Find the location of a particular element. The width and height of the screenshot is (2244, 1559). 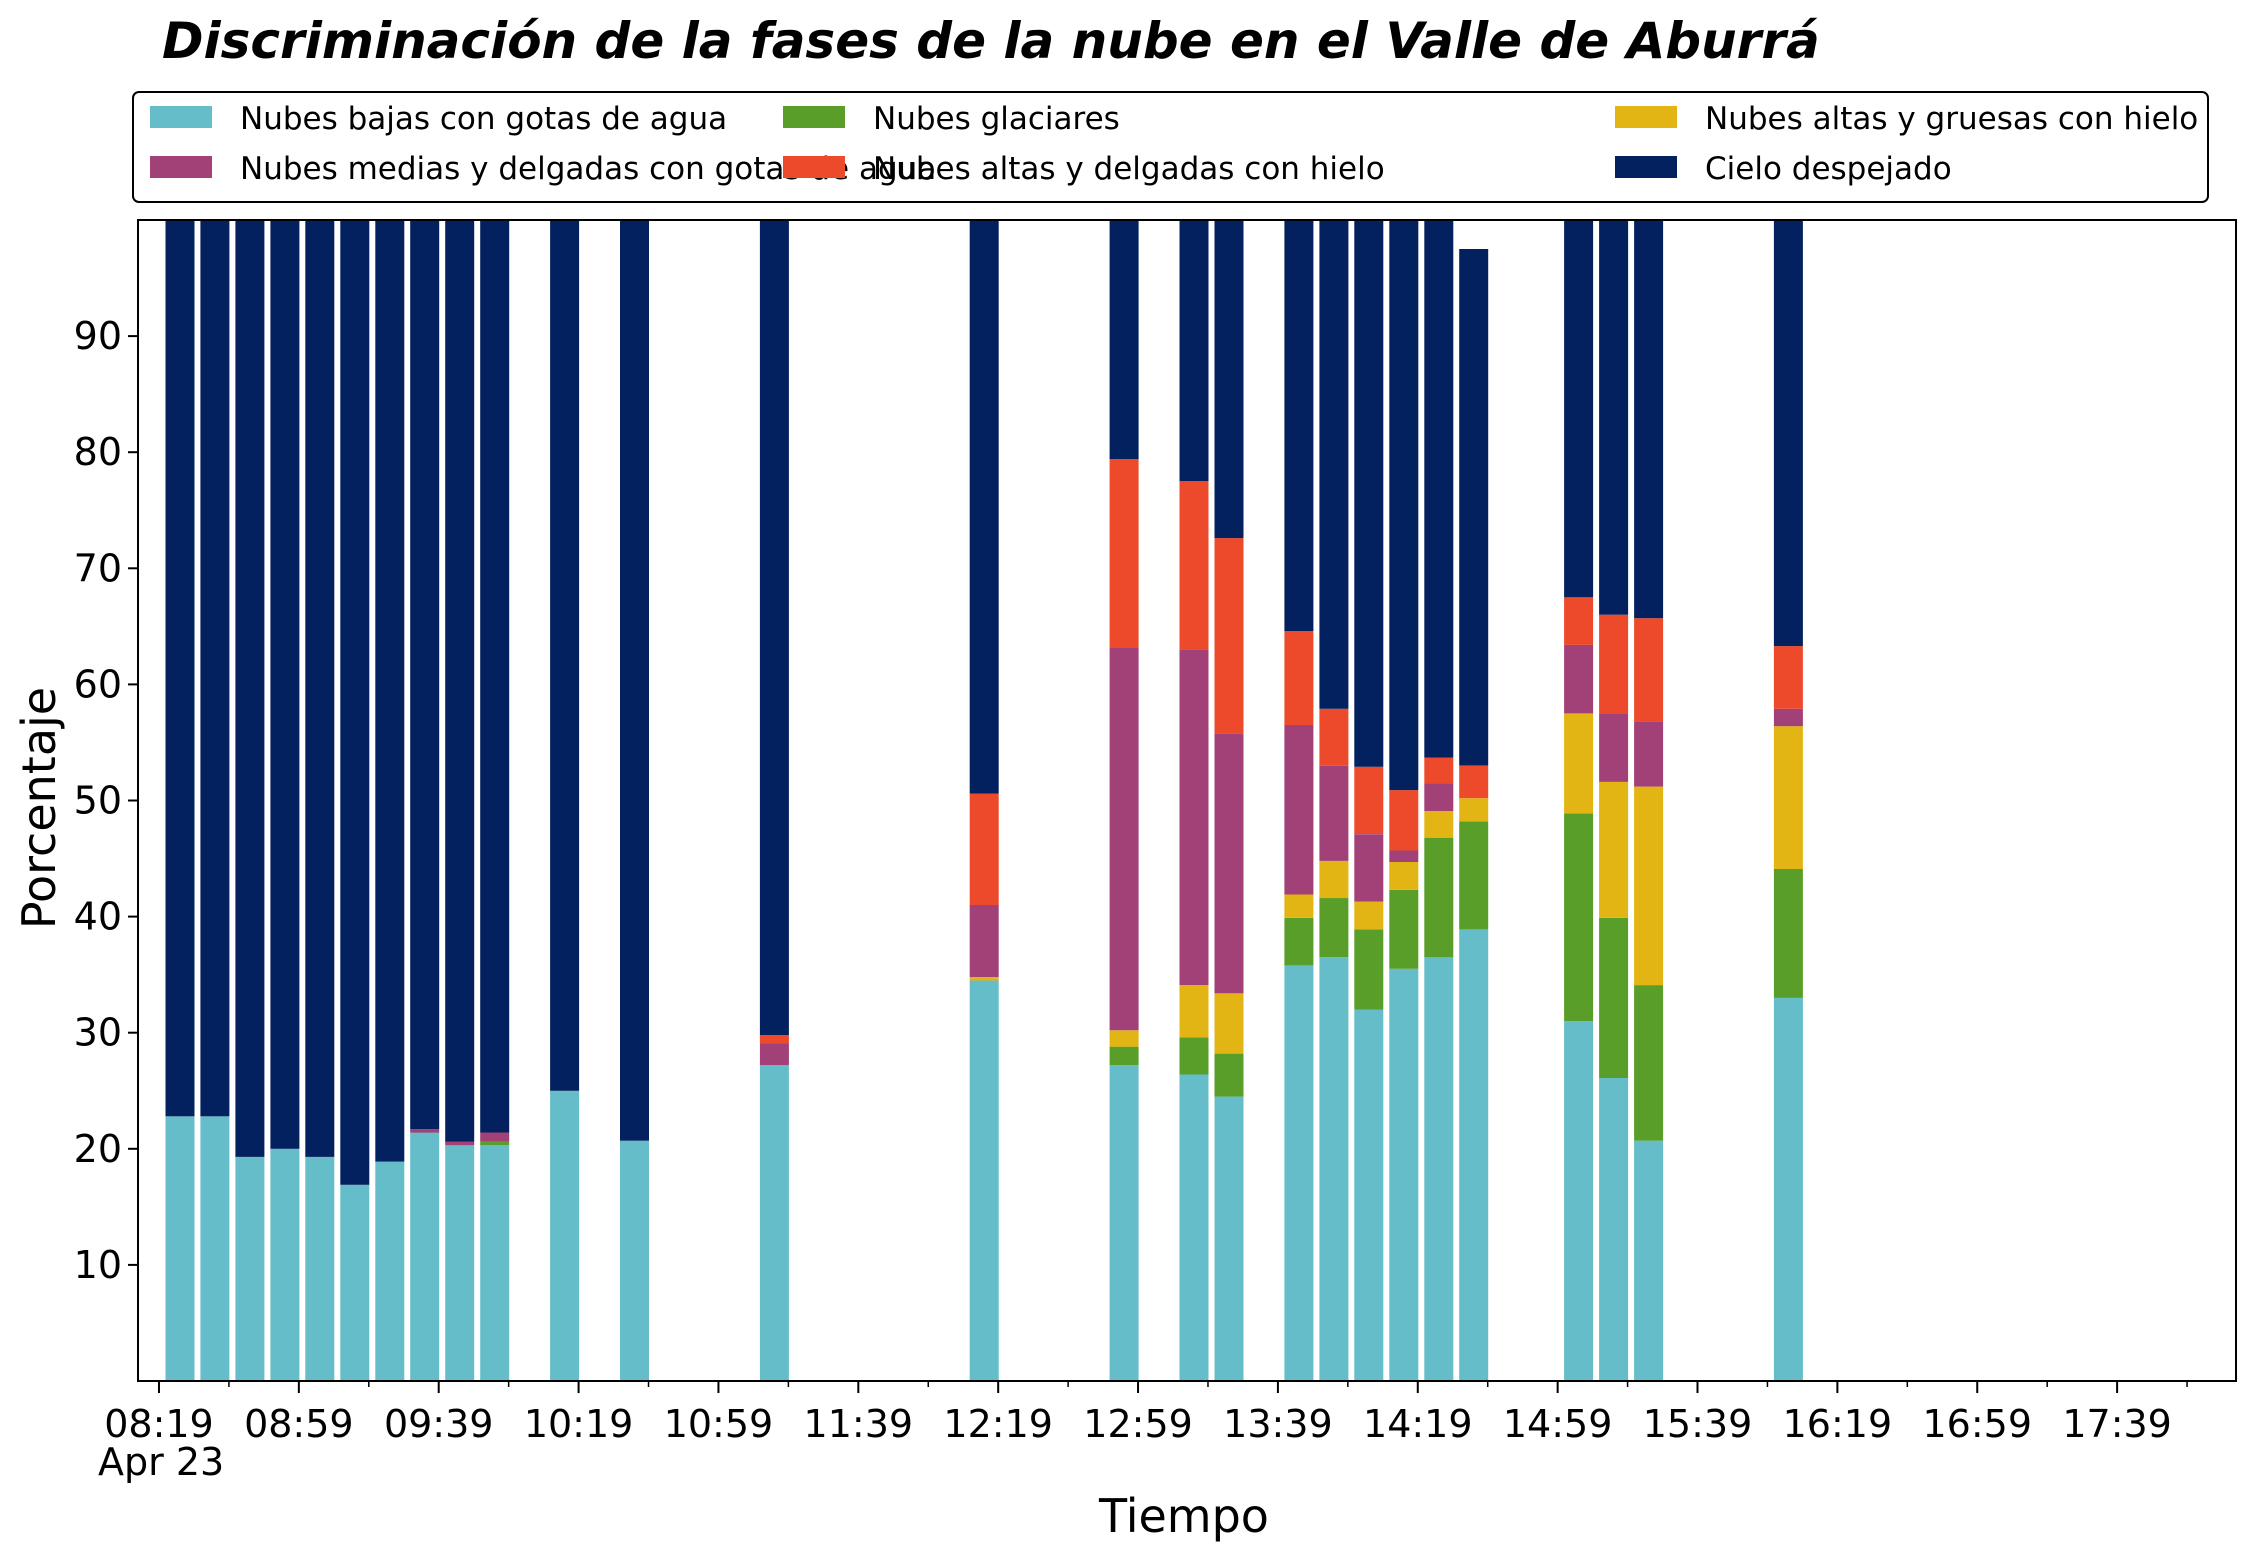

y-tick-label: 30 is located at coordinates (98, 1033).